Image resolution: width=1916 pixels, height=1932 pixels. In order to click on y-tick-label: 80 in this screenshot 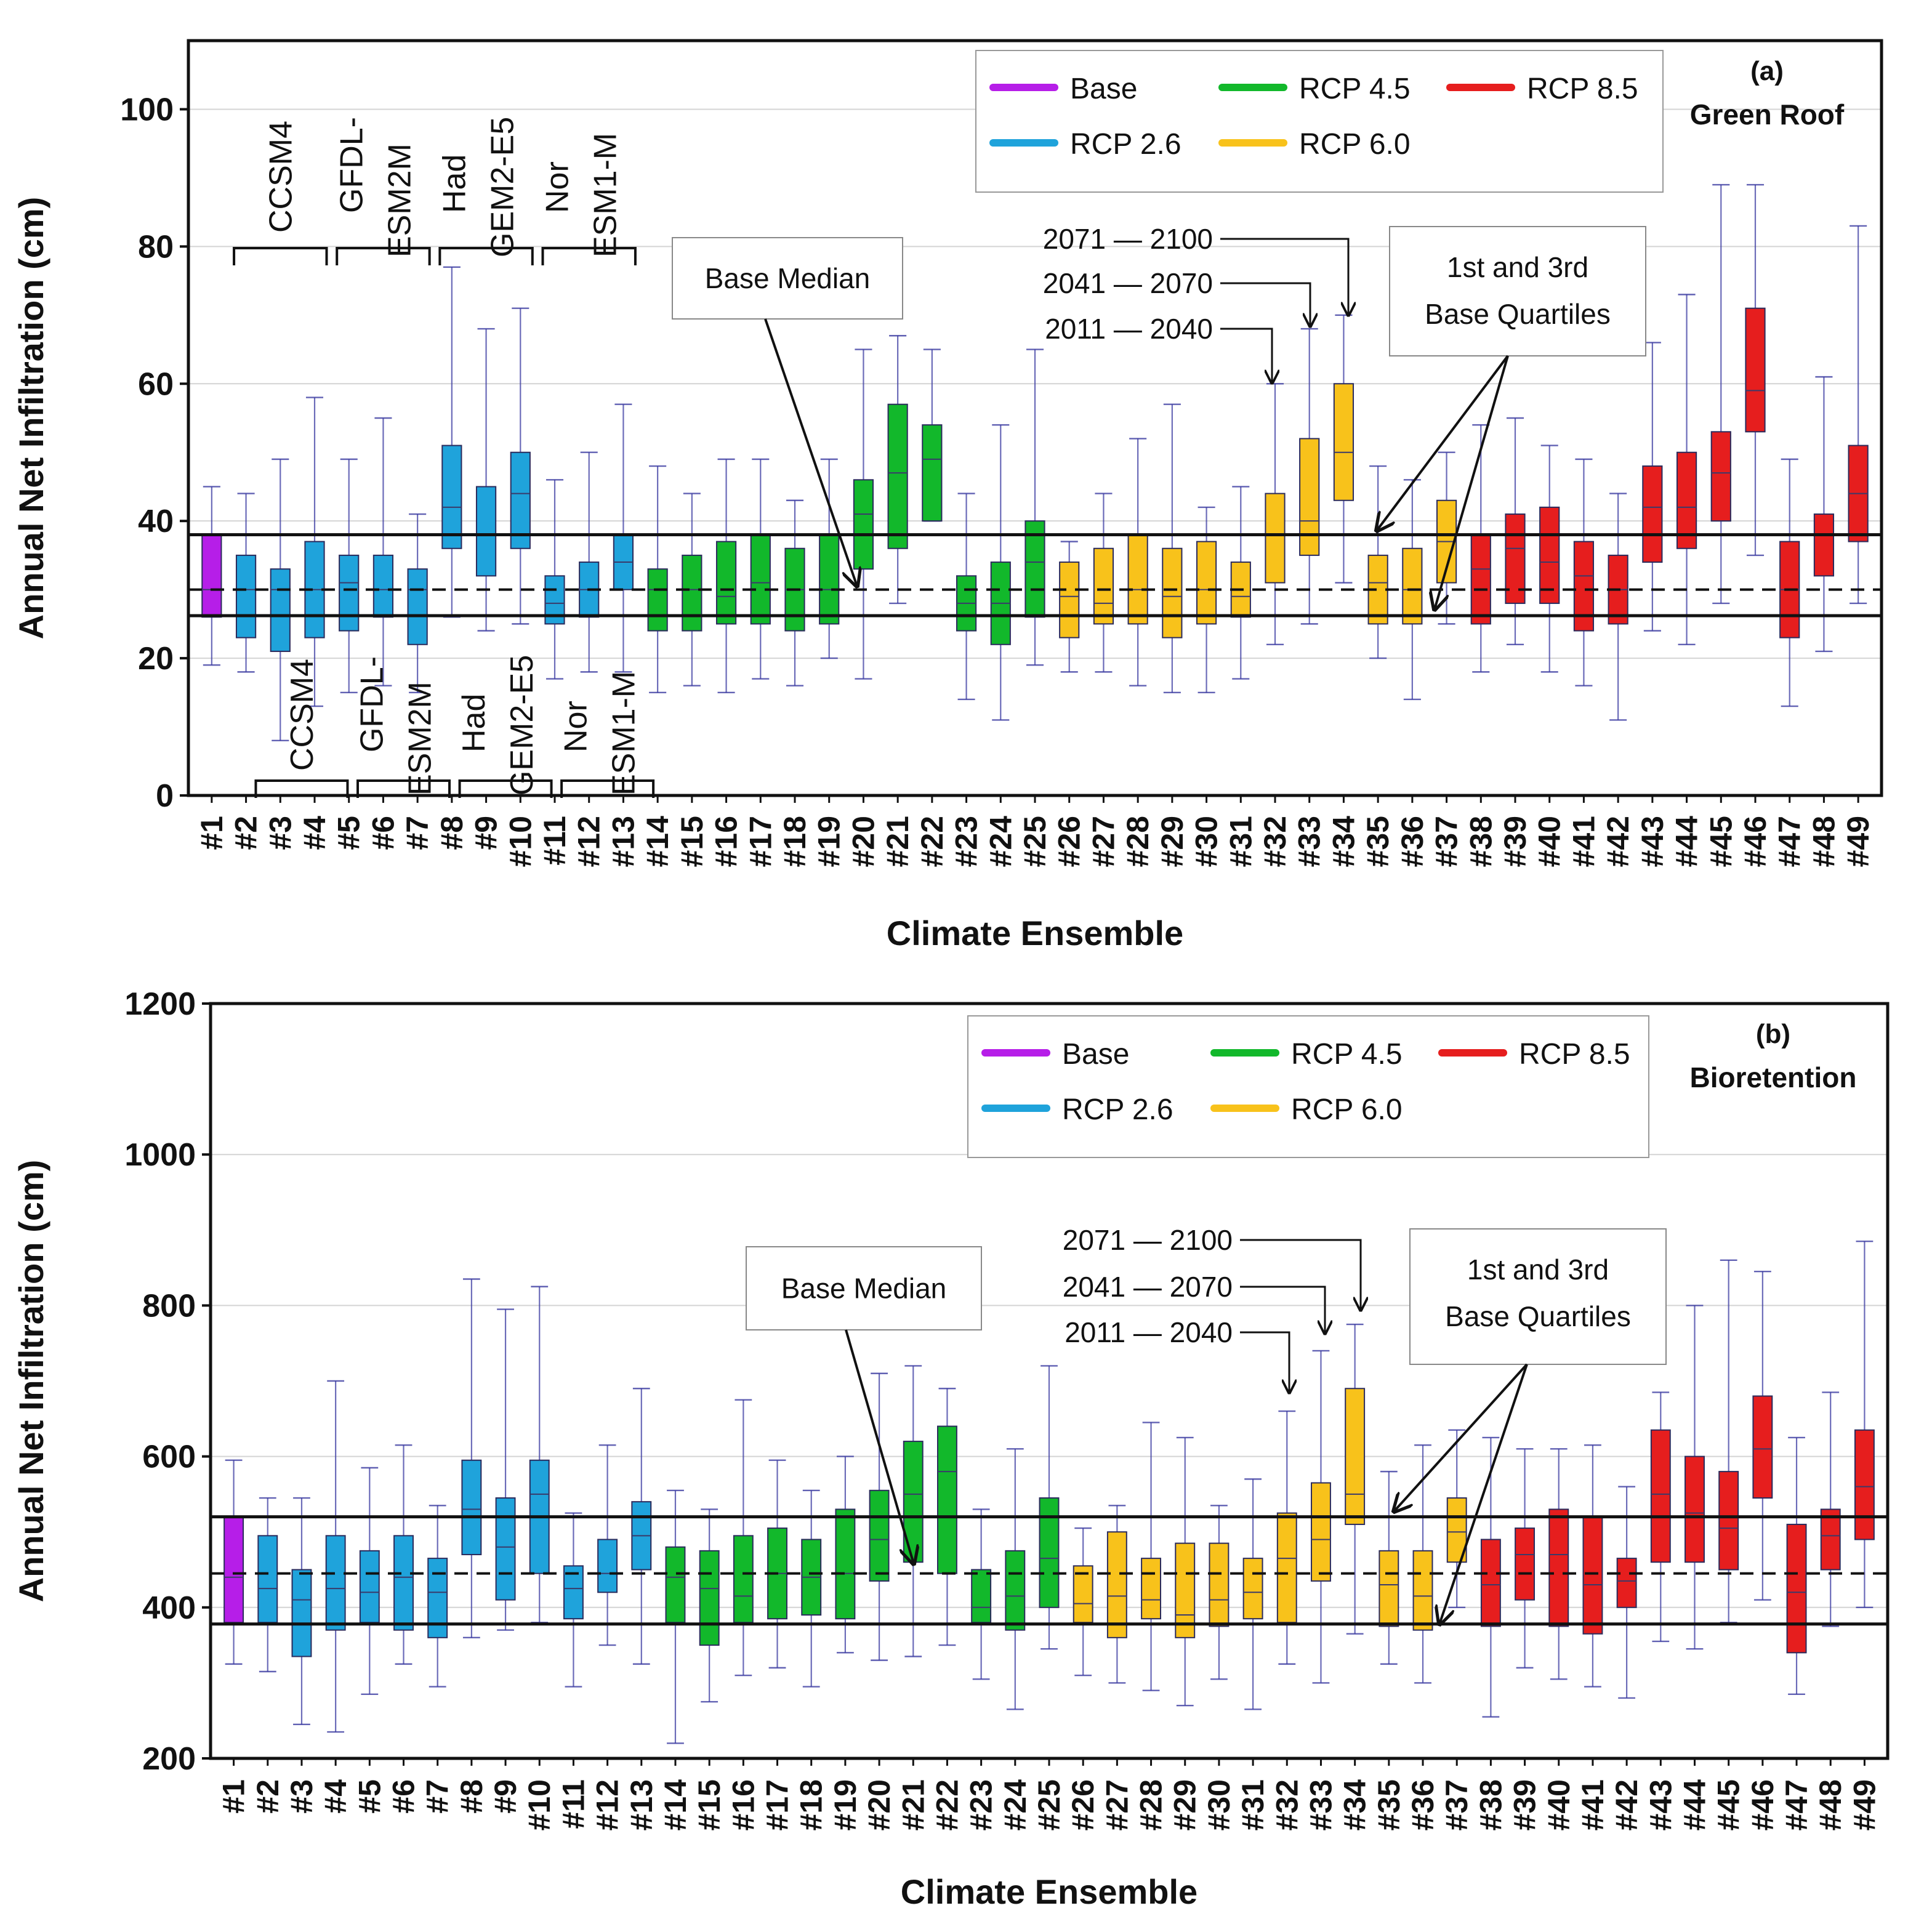, I will do `click(156, 247)`.